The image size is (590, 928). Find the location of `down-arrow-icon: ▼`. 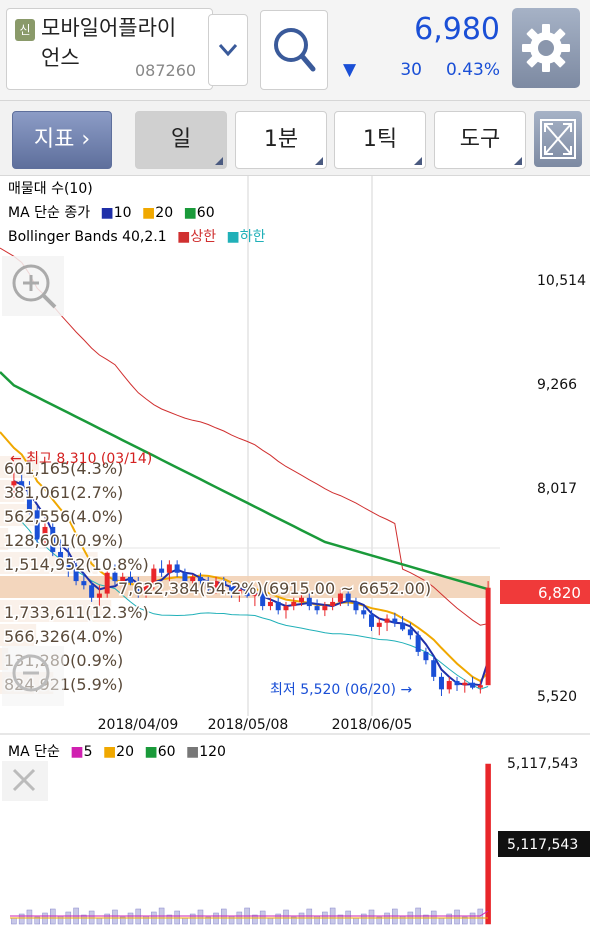

down-arrow-icon: ▼ is located at coordinates (350, 70).